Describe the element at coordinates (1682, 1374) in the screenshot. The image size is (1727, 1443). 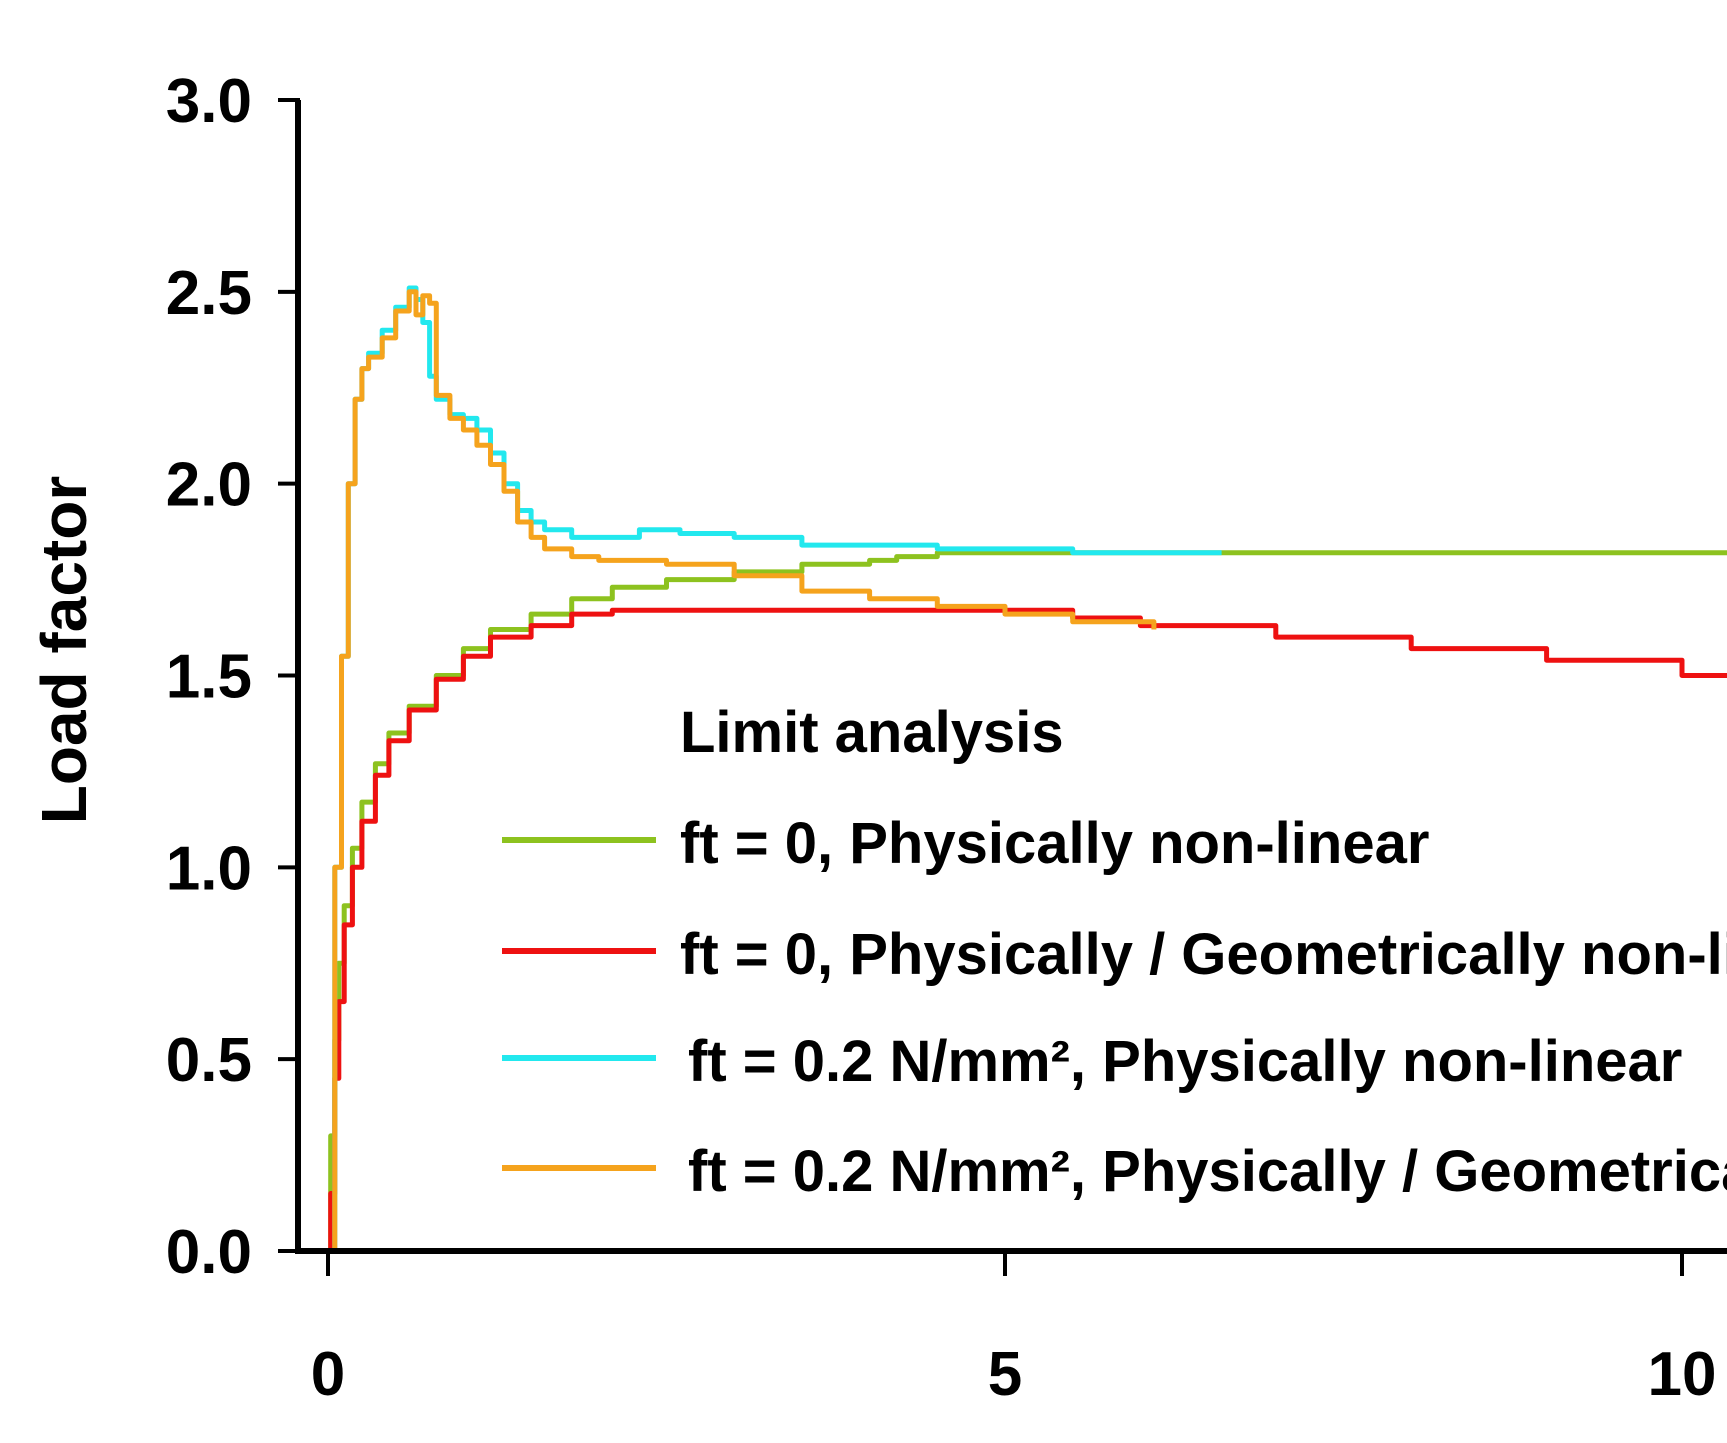
I see `x-tick-label: 10` at that location.